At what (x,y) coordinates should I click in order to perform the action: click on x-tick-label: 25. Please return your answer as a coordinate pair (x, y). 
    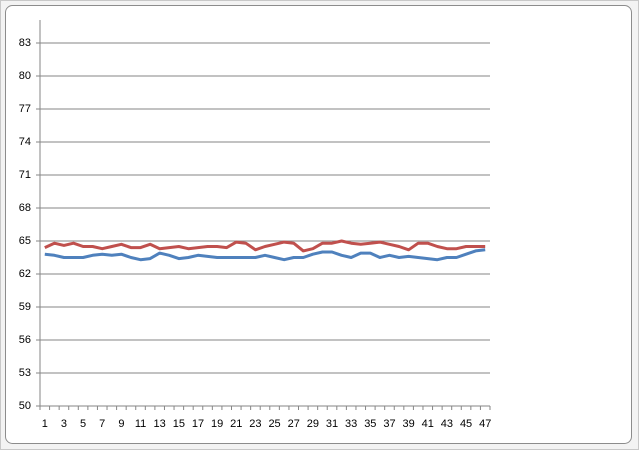
    Looking at the image, I should click on (274, 424).